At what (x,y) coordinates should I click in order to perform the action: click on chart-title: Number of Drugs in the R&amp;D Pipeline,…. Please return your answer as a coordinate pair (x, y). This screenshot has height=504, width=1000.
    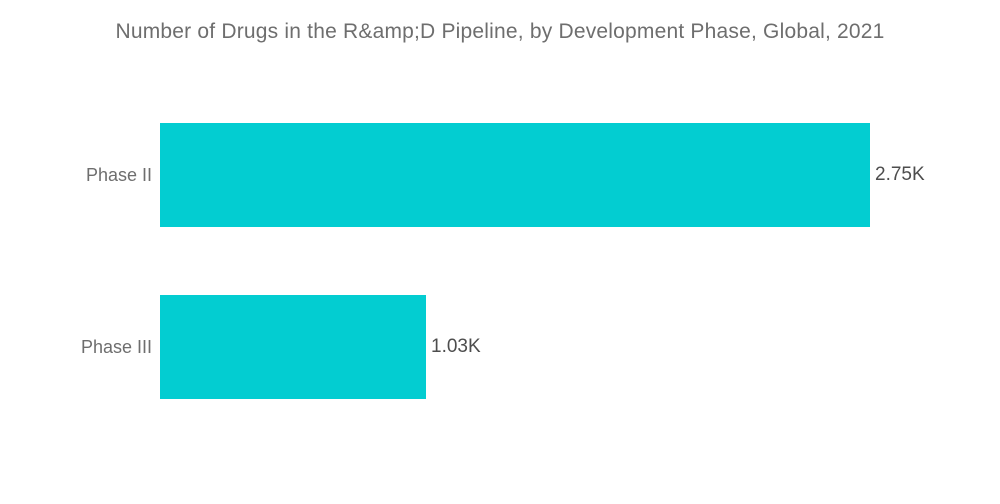
    Looking at the image, I should click on (500, 31).